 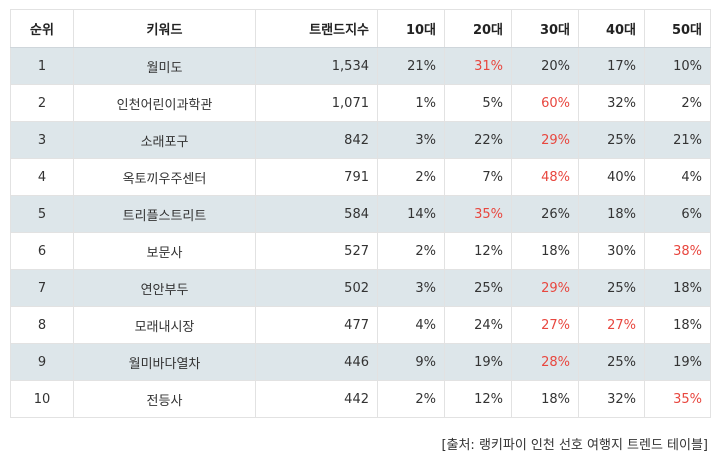 What do you see at coordinates (316, 103) in the screenshot?
I see `cell-trend-index: 1,071` at bounding box center [316, 103].